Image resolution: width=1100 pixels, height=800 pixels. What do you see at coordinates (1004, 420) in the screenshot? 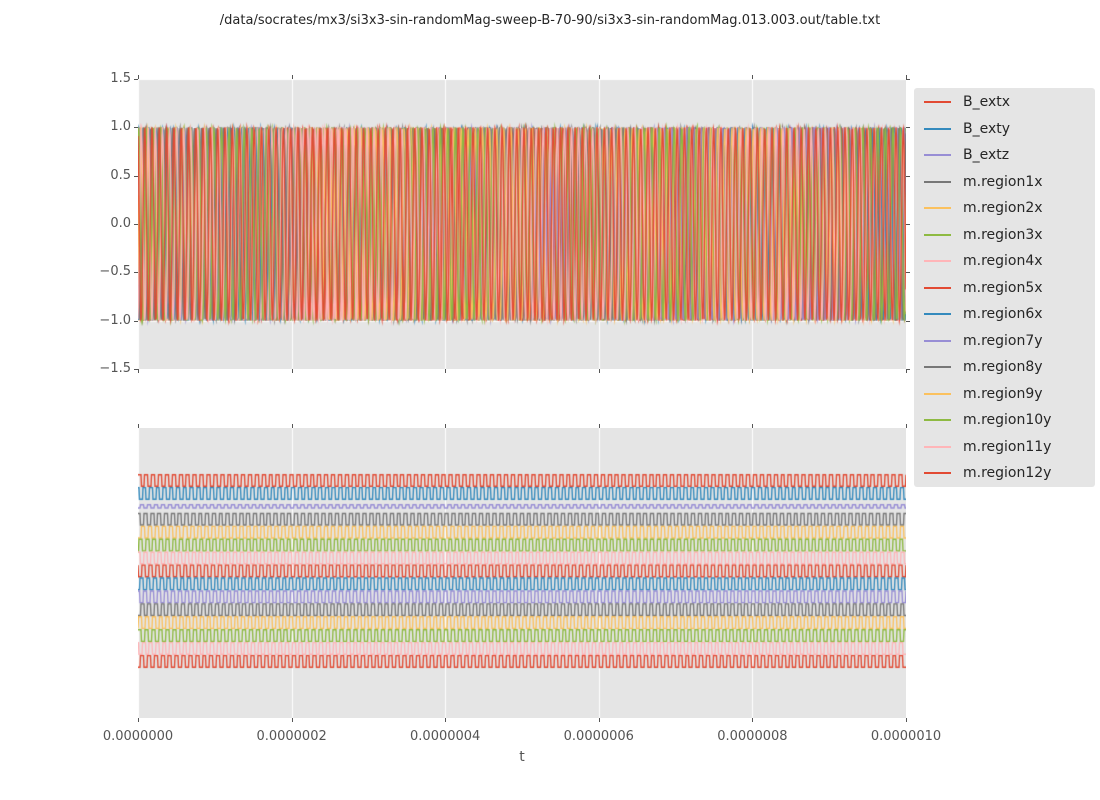
I see `legend-item: m.region10y` at bounding box center [1004, 420].